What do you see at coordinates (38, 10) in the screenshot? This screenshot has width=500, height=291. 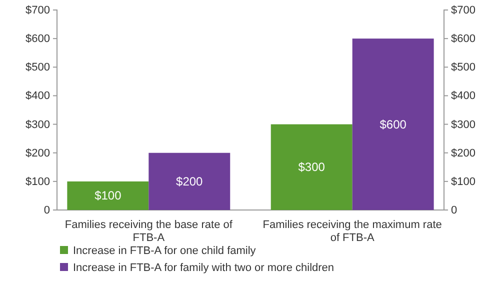 I see `y-tick-label: $700` at bounding box center [38, 10].